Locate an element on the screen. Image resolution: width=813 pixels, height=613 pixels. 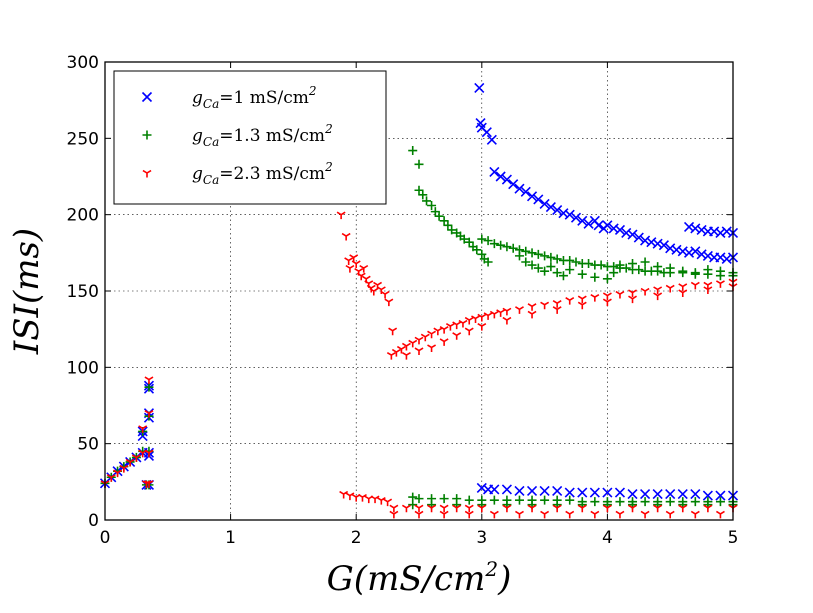
legend-label-part: Ca is located at coordinates (211, 104).